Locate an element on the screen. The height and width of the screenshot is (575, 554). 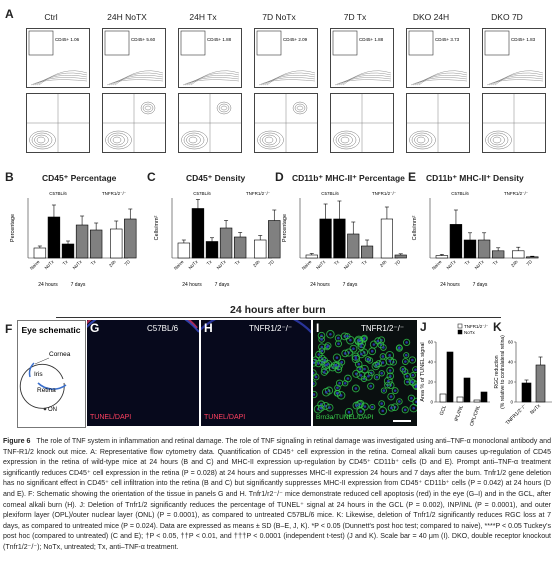
eye-schematic-title: Eye schematic is located at coordinates (50, 330).